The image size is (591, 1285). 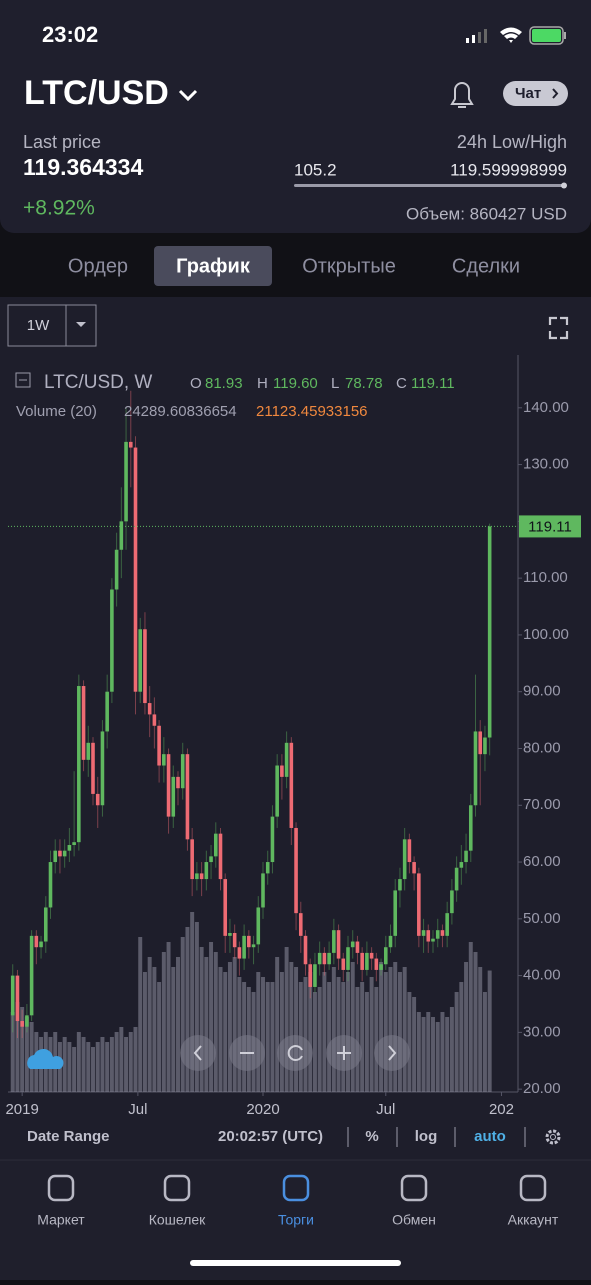 I want to click on scroll-left, so click(x=198, y=1053).